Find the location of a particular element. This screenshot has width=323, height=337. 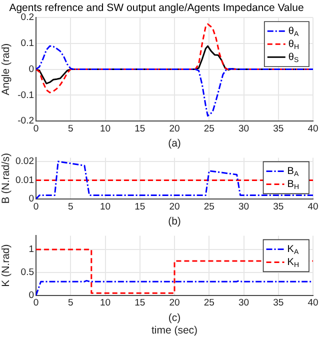

y-tick-label: 1 is located at coordinates (31, 250).